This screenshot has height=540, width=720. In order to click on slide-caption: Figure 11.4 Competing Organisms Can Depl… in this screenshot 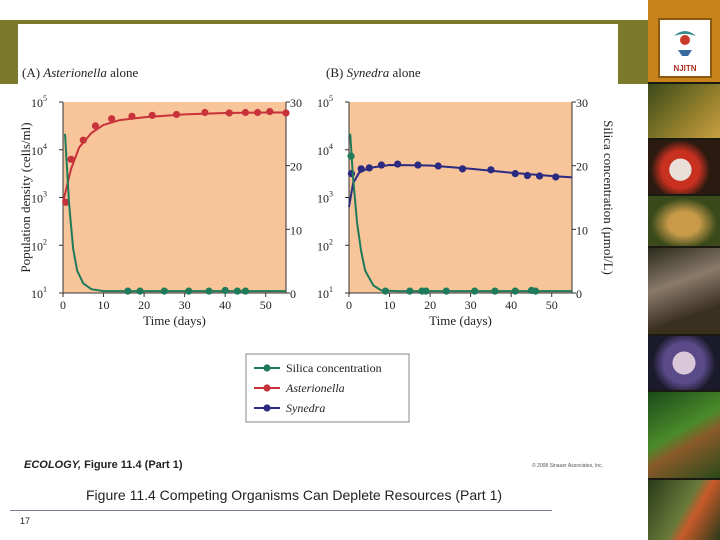, I will do `click(294, 495)`.